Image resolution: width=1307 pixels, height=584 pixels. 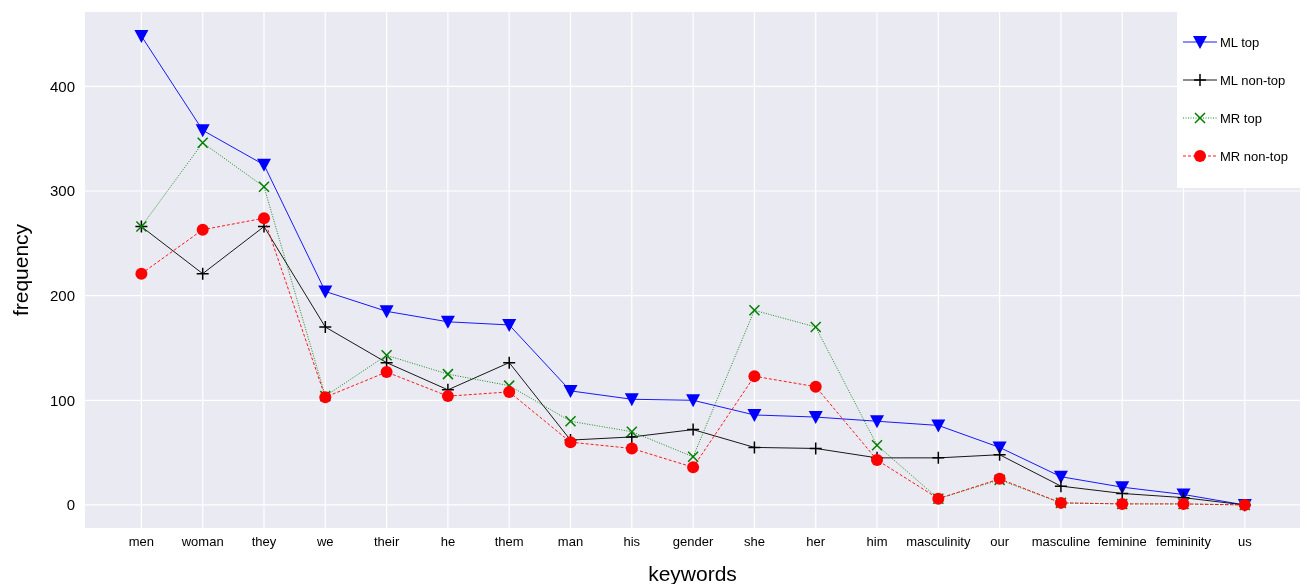 I want to click on x-tick-label: masculine, so click(x=1061, y=541).